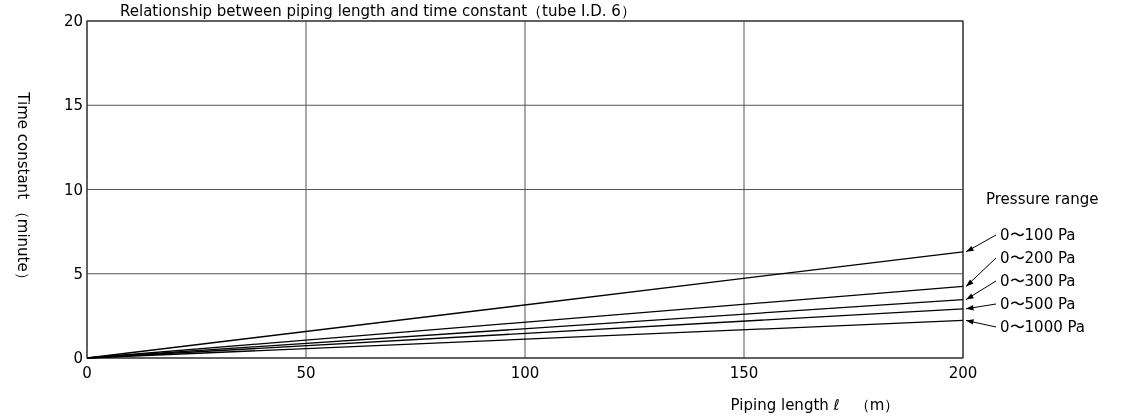 The height and width of the screenshot is (418, 1128). Describe the element at coordinates (815, 405) in the screenshot. I see `x-axis-title: Piping length ℓ （m）` at that location.